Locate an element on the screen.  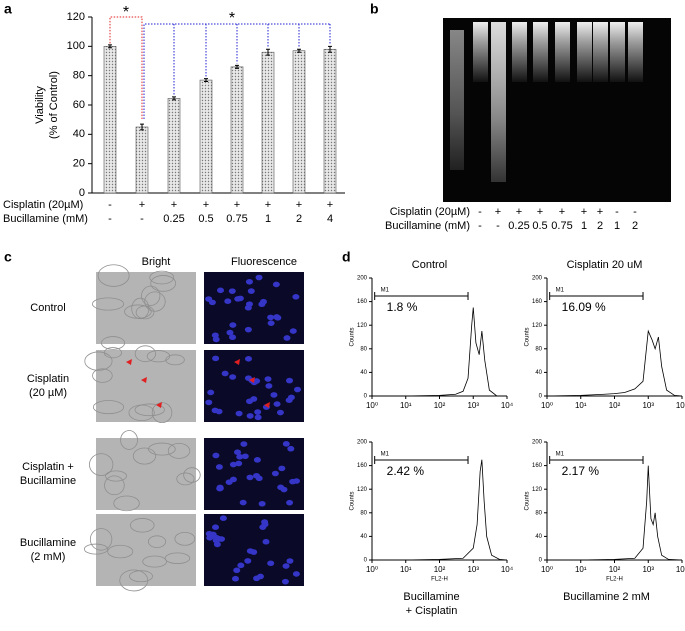
category-row-label: Cisplatin (20µM) is located at coordinates (43, 205).